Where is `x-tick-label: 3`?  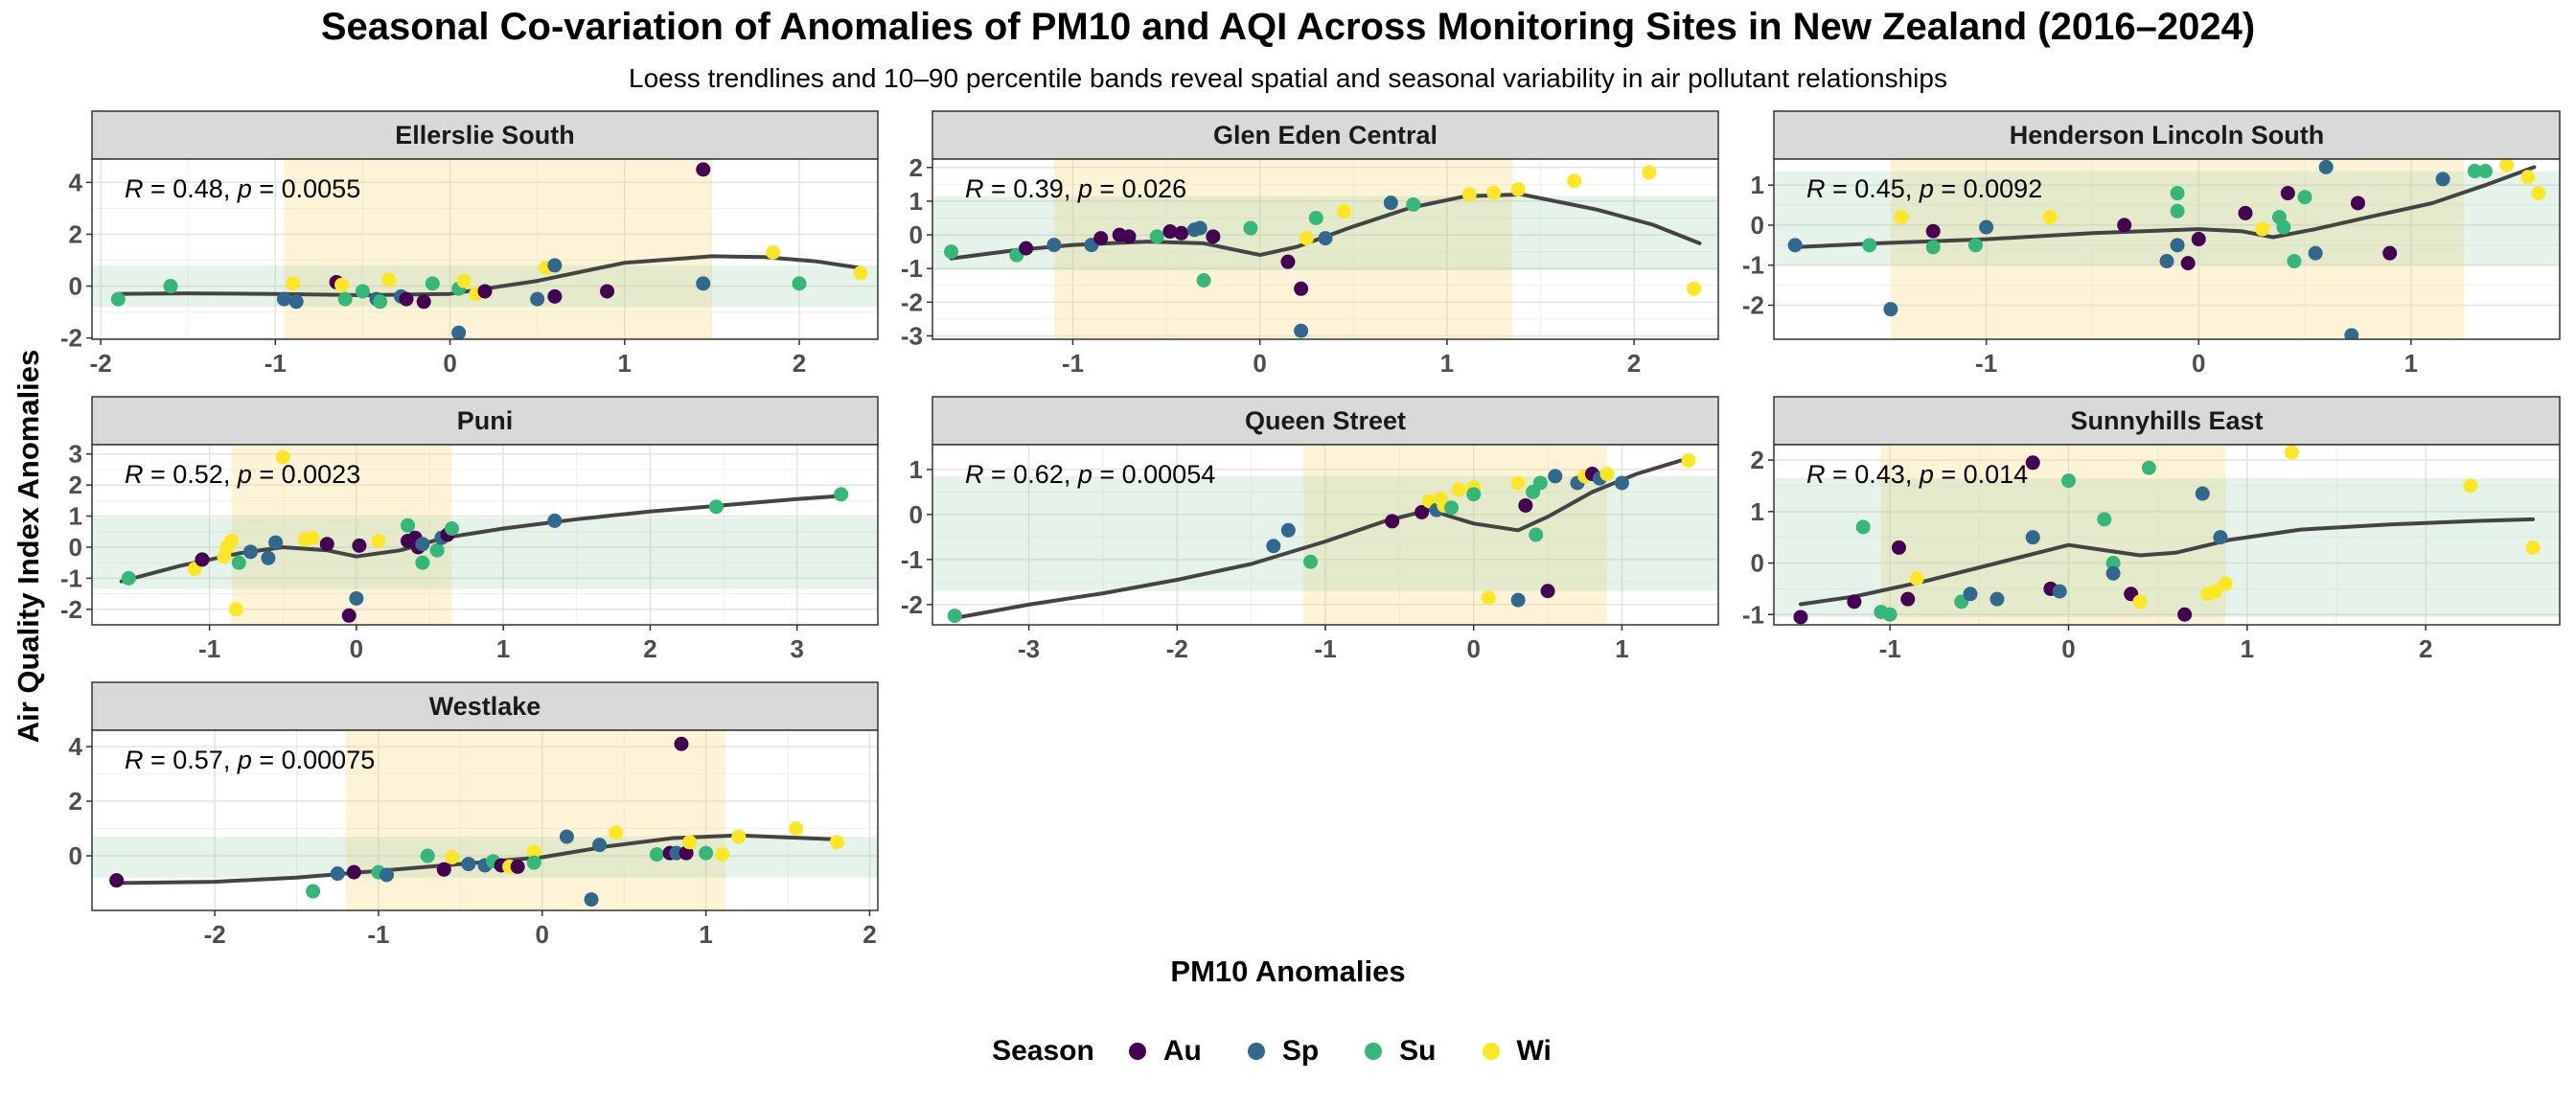
x-tick-label: 3 is located at coordinates (796, 648).